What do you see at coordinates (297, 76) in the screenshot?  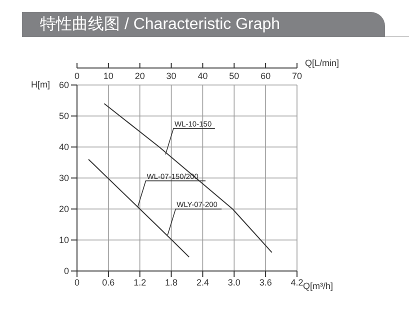 I see `x2-tick-label: 70` at bounding box center [297, 76].